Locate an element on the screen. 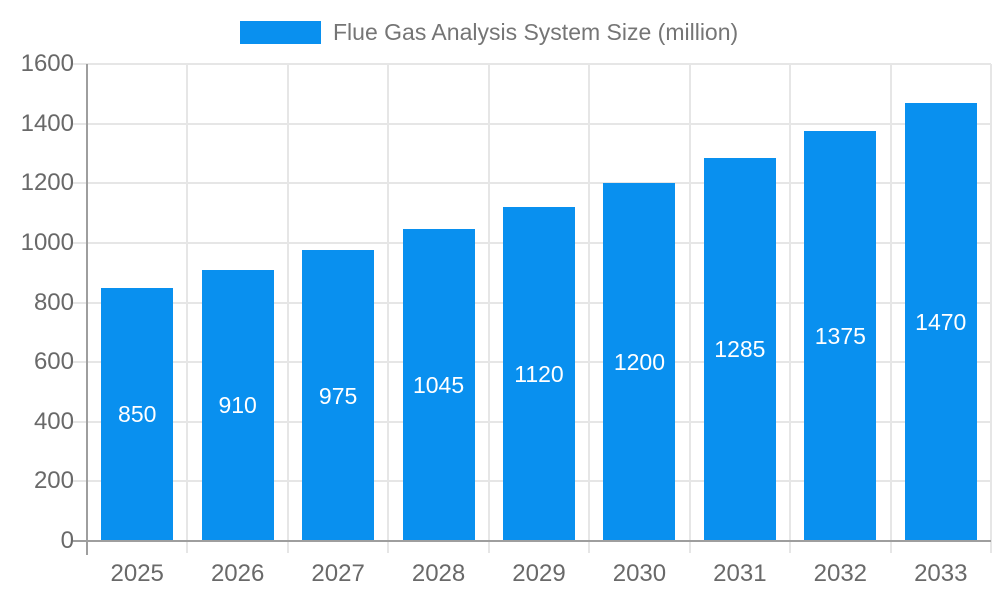  bar-value-label: 910 is located at coordinates (237, 405).